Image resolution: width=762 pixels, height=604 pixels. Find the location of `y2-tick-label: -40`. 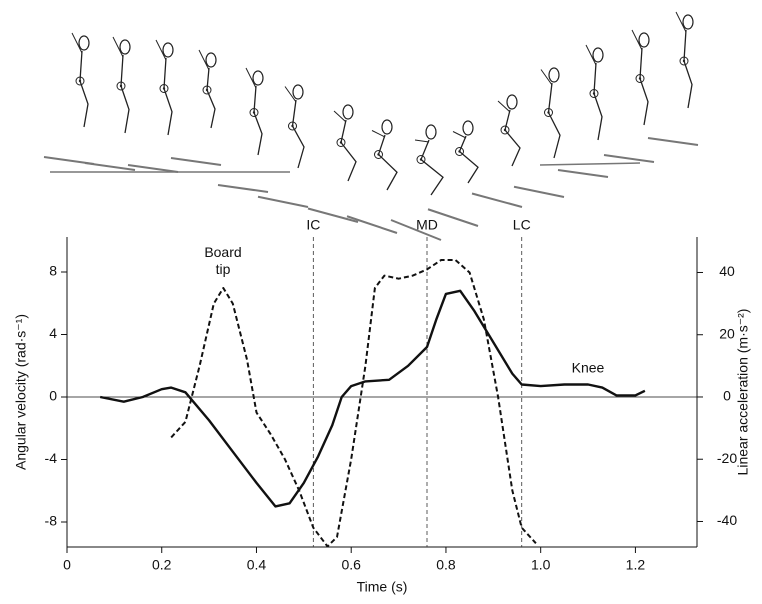

y2-tick-label: -40 is located at coordinates (727, 520).